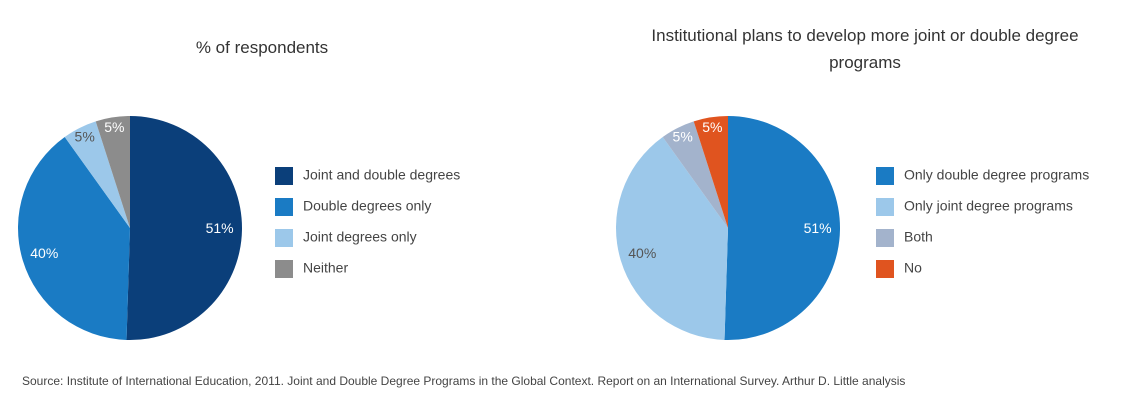 The height and width of the screenshot is (403, 1131). Describe the element at coordinates (360, 237) in the screenshot. I see `legend-label: Joint degrees only` at that location.